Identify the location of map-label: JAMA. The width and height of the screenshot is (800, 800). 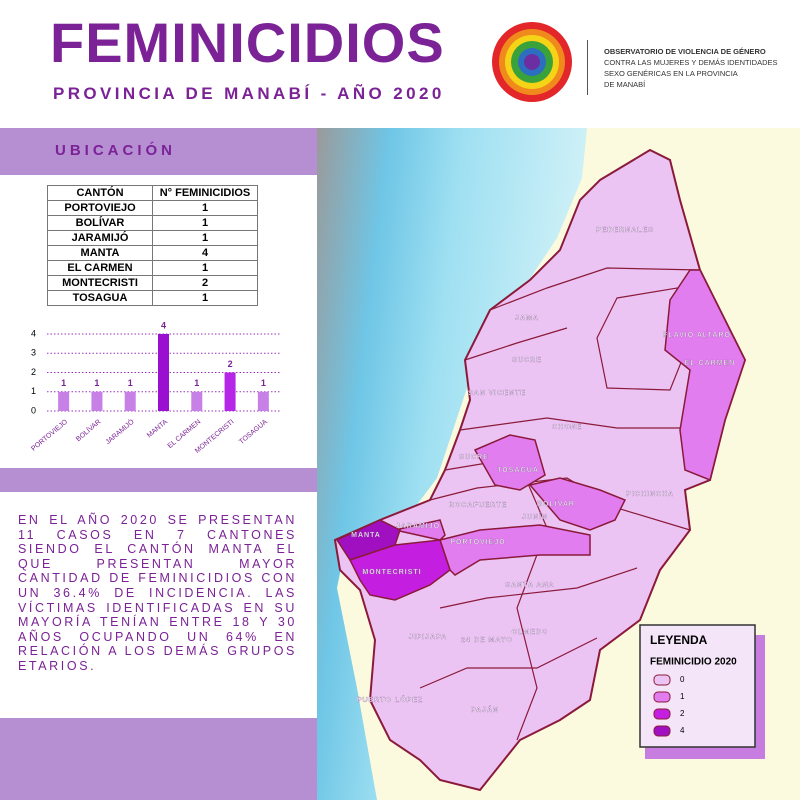
(527, 318).